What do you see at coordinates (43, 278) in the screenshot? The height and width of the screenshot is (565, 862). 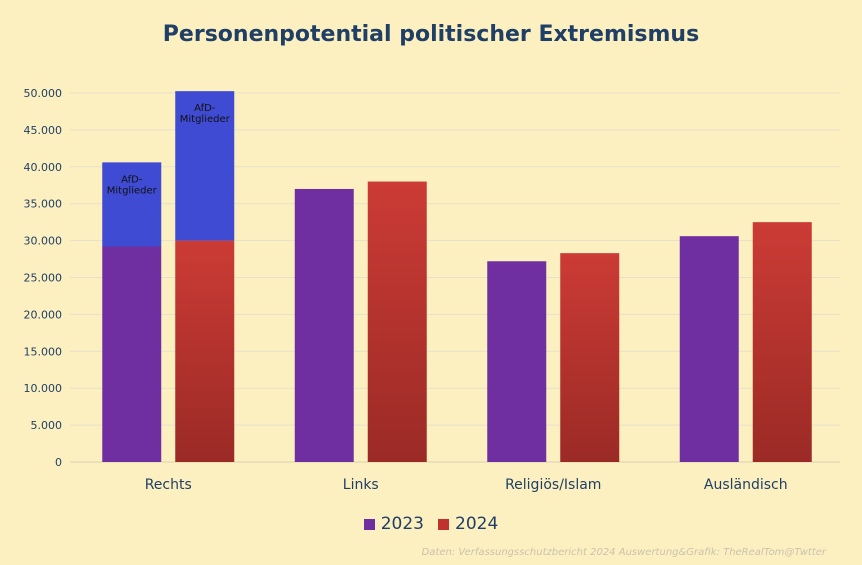 I see `y-tick-label: 25.000` at bounding box center [43, 278].